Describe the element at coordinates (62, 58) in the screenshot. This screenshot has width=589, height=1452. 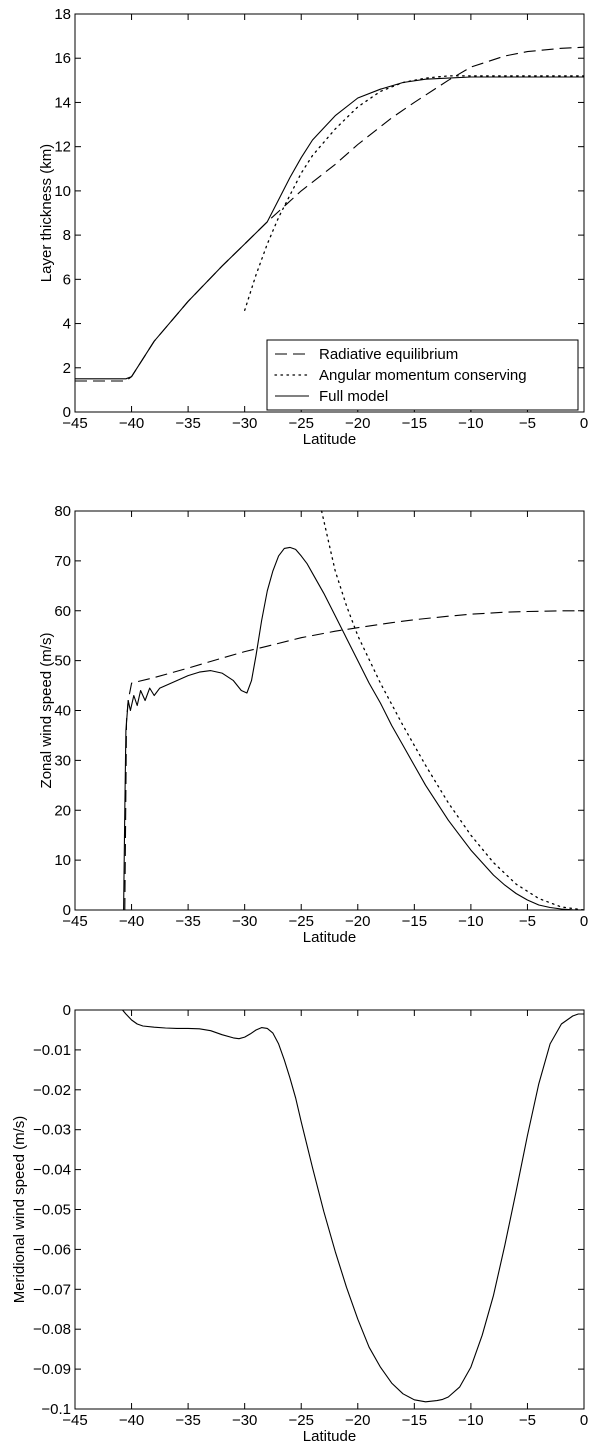
I see `y-tick-label: 16` at that location.